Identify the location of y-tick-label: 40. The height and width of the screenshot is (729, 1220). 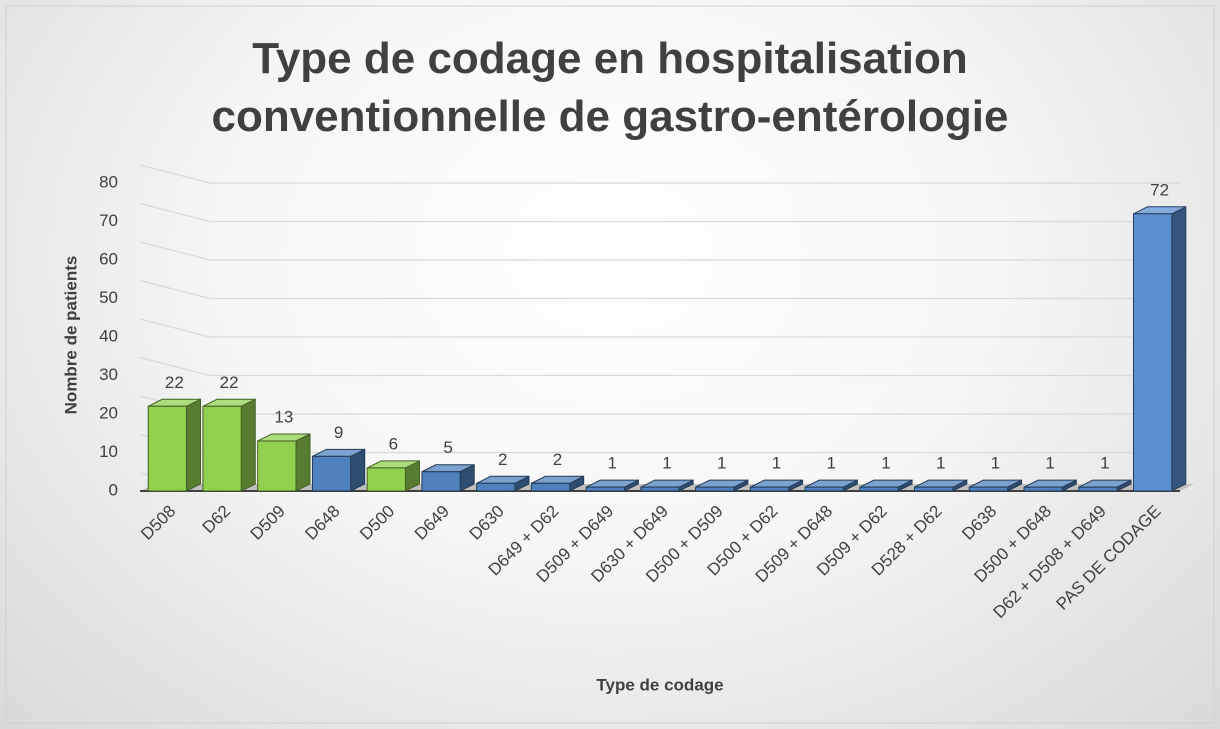
(108, 335).